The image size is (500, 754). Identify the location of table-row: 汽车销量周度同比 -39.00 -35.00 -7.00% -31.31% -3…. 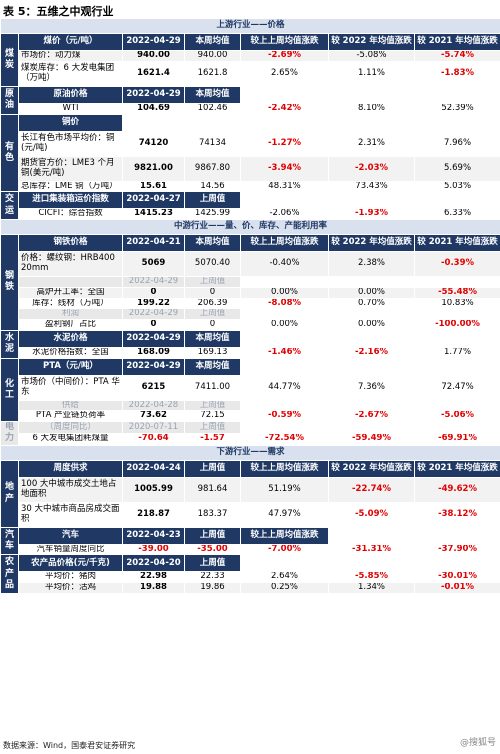
(250, 549).